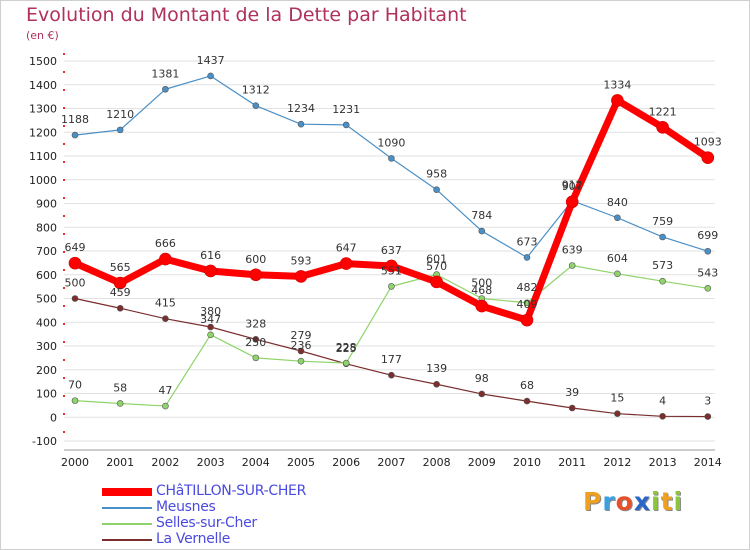 The image size is (750, 550). Describe the element at coordinates (572, 249) in the screenshot. I see `data-label-2: 639` at that location.